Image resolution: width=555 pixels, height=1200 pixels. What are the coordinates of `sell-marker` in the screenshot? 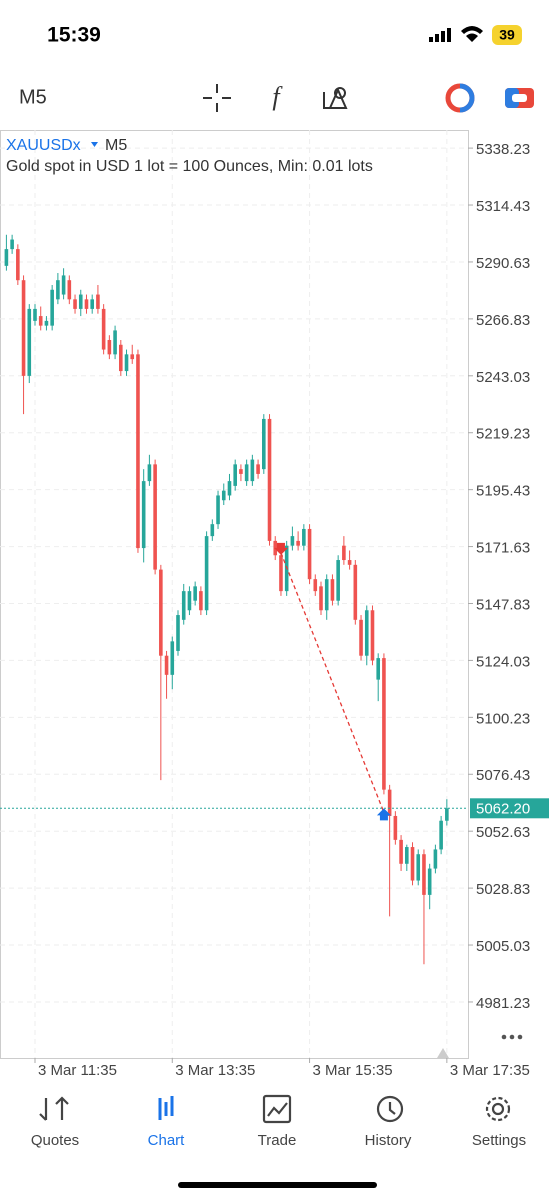 It's located at (280, 548).